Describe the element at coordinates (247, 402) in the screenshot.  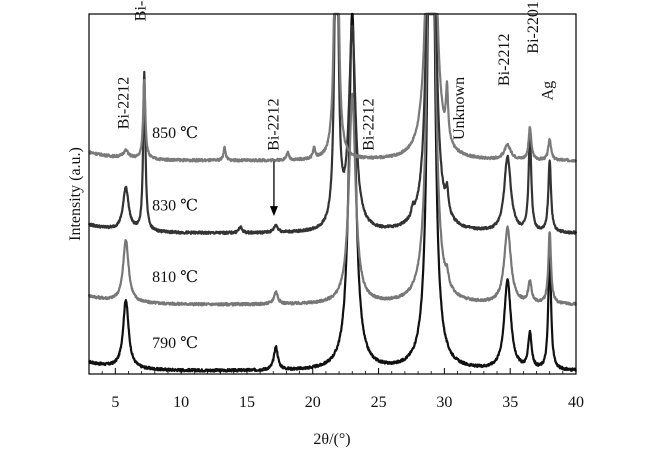
I see `x-tick-label: 15` at that location.